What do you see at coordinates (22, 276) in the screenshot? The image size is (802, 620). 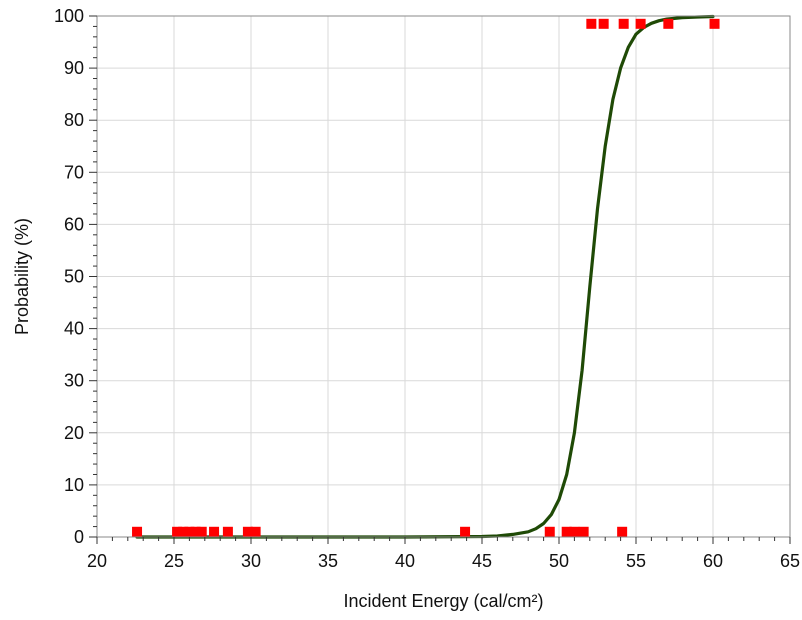 I see `y-axis-title: Probability (%)` at bounding box center [22, 276].